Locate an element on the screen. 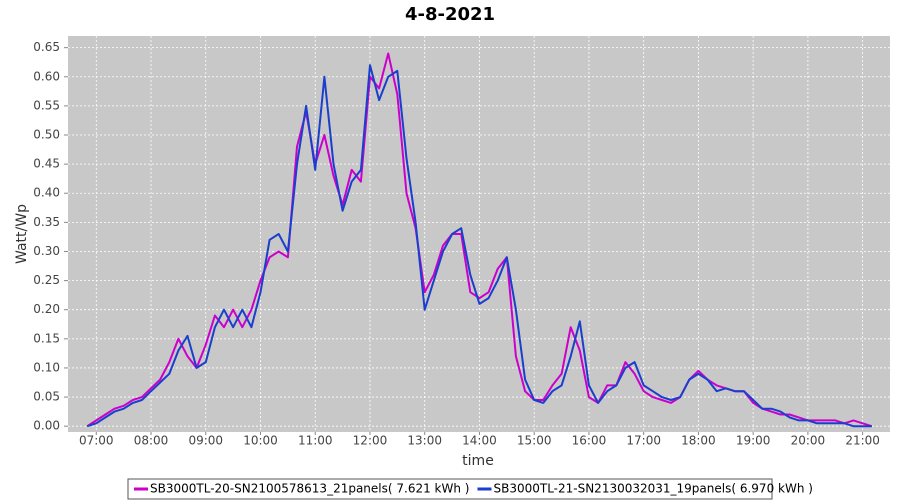 This screenshot has height=500, width=900. y-tick-label: 0.30 is located at coordinates (46, 251).